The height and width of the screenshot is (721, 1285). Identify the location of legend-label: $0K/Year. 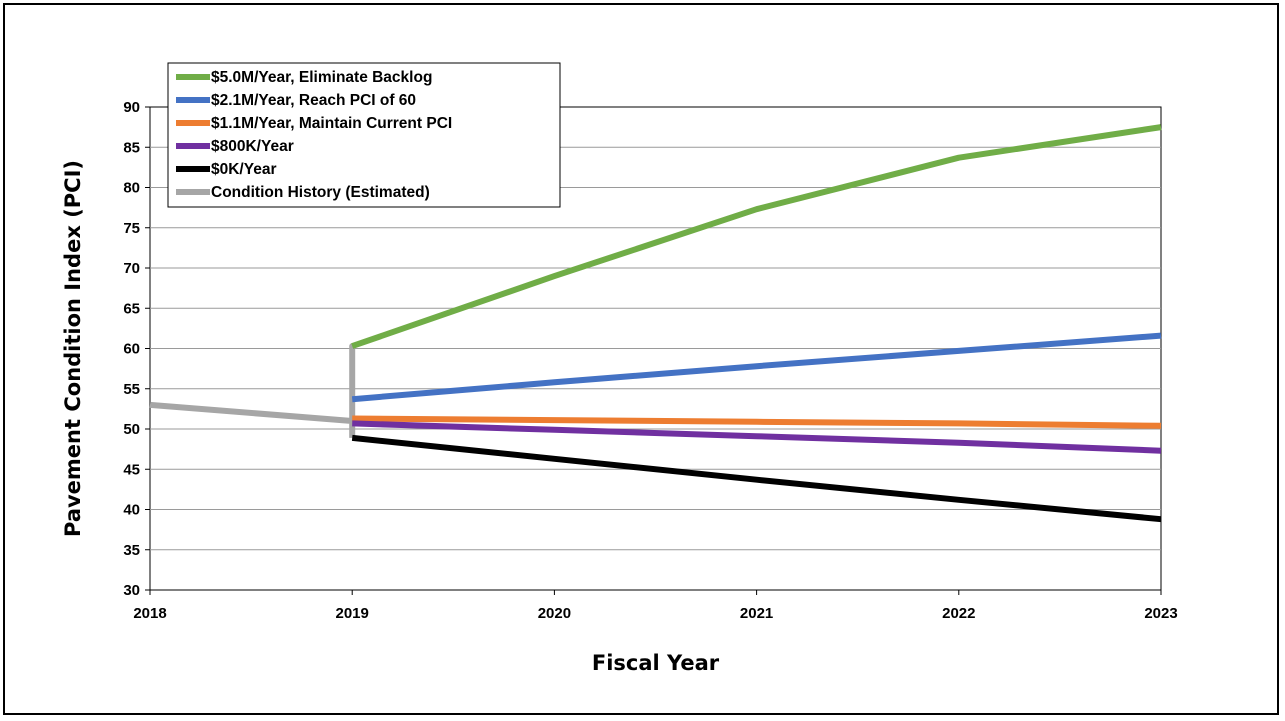
(244, 169).